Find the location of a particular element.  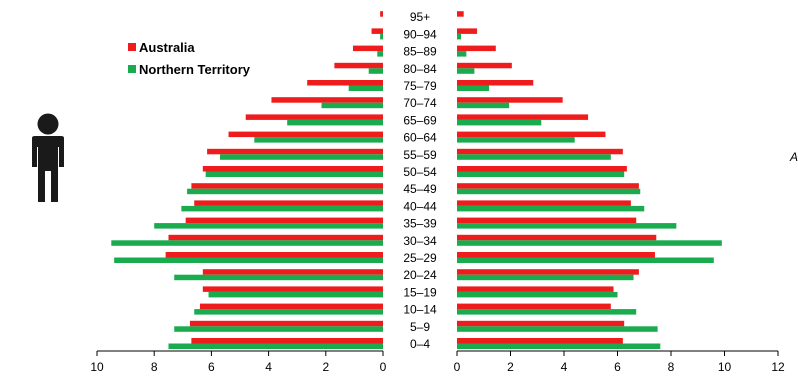

age-group-label: 5–9 is located at coordinates (420, 327).